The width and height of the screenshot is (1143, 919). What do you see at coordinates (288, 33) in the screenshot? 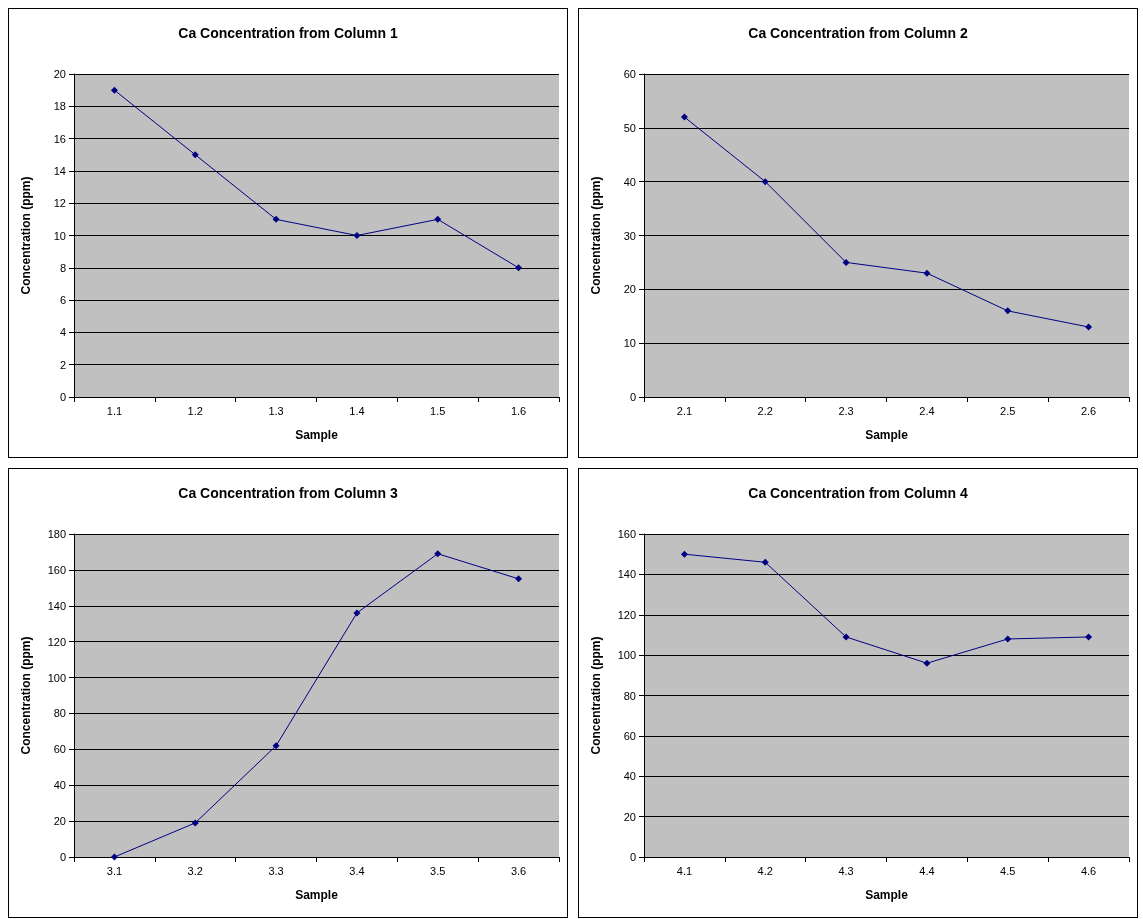
I see `chart-title: Ca Concentration from Column 1` at bounding box center [288, 33].